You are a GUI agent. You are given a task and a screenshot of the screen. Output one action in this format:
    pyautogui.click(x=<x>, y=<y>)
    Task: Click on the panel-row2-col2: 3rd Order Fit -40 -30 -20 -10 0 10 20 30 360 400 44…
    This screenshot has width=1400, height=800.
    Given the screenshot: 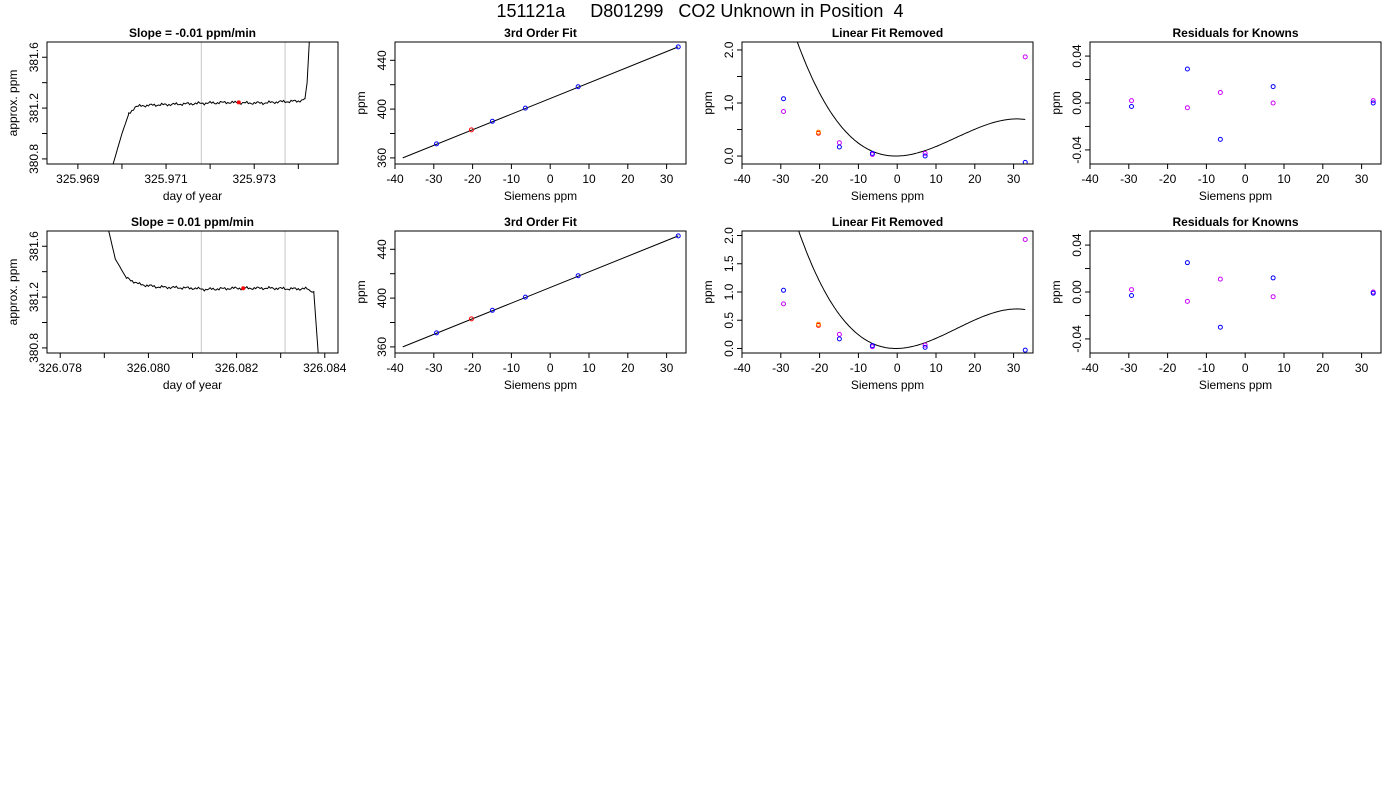 What is the action you would take?
    pyautogui.click(x=520, y=303)
    